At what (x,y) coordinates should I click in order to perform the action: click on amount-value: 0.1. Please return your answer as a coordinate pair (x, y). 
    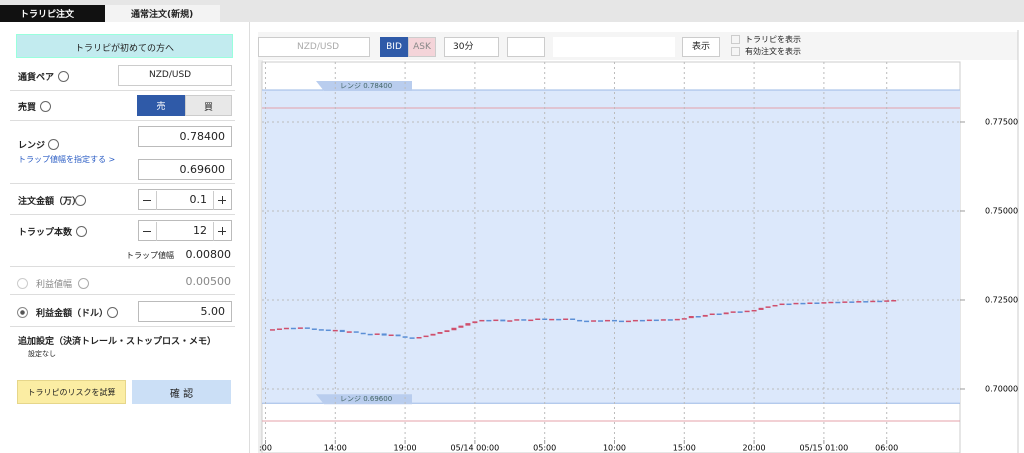
    Looking at the image, I should click on (198, 199).